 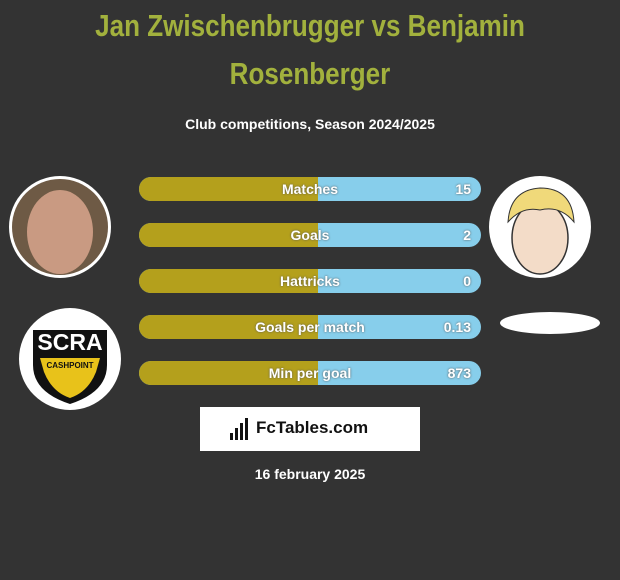 What do you see at coordinates (70, 378) in the screenshot?
I see `club-crest-band` at bounding box center [70, 378].